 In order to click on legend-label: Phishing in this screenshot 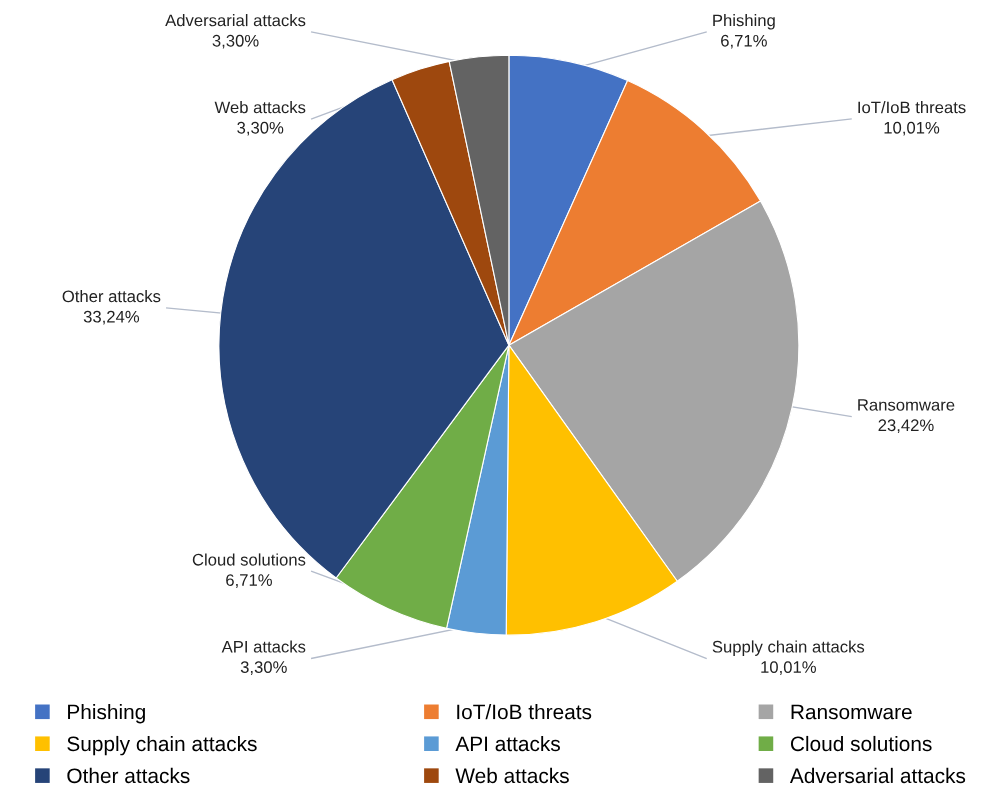, I will do `click(106, 713)`.